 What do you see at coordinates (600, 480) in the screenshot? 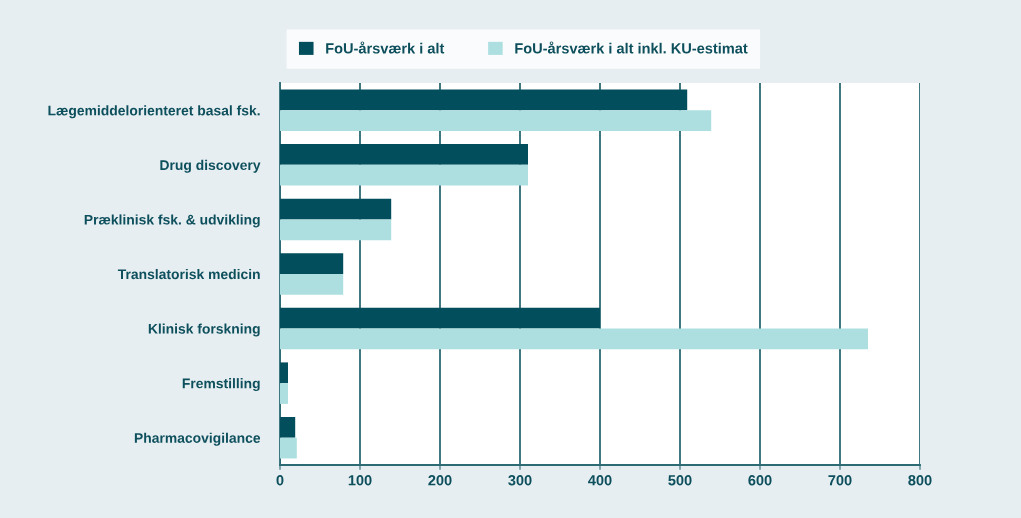
I see `x-tick-label: 400` at bounding box center [600, 480].